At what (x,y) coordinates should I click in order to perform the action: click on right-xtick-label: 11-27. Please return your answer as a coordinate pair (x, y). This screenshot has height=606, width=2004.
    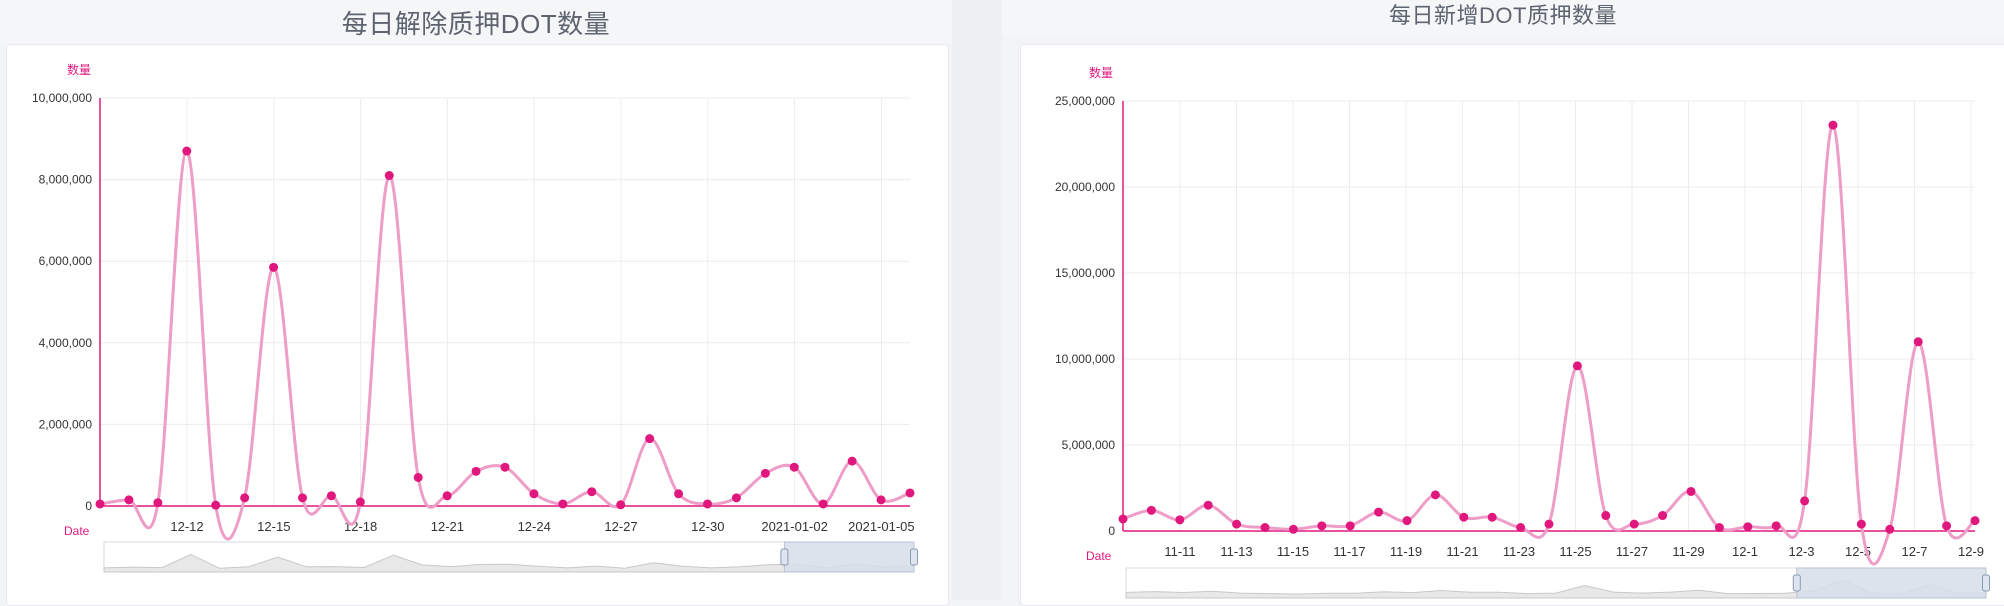
    Looking at the image, I should click on (1632, 551).